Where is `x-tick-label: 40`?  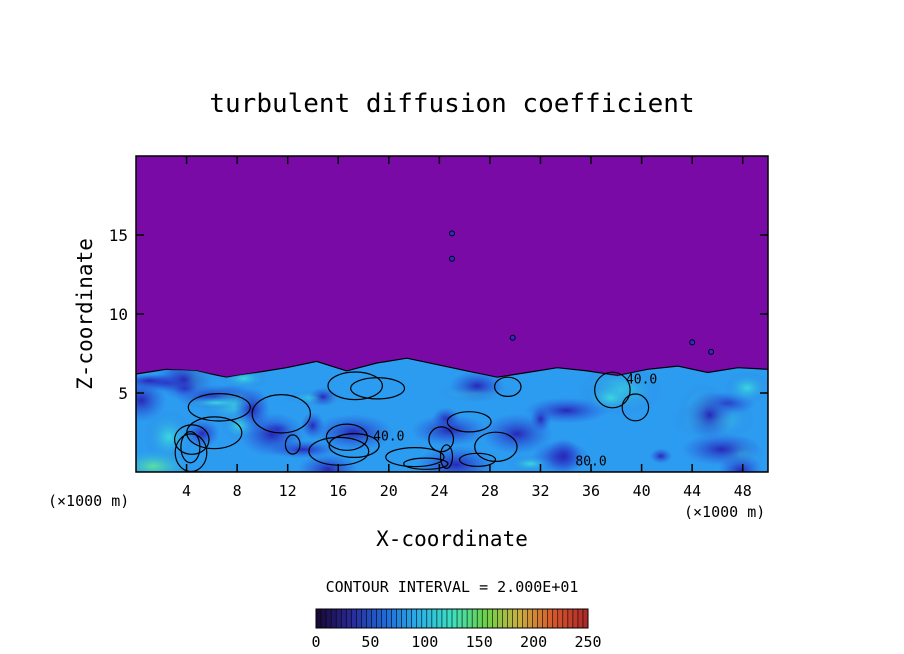
x-tick-label: 40 is located at coordinates (642, 491).